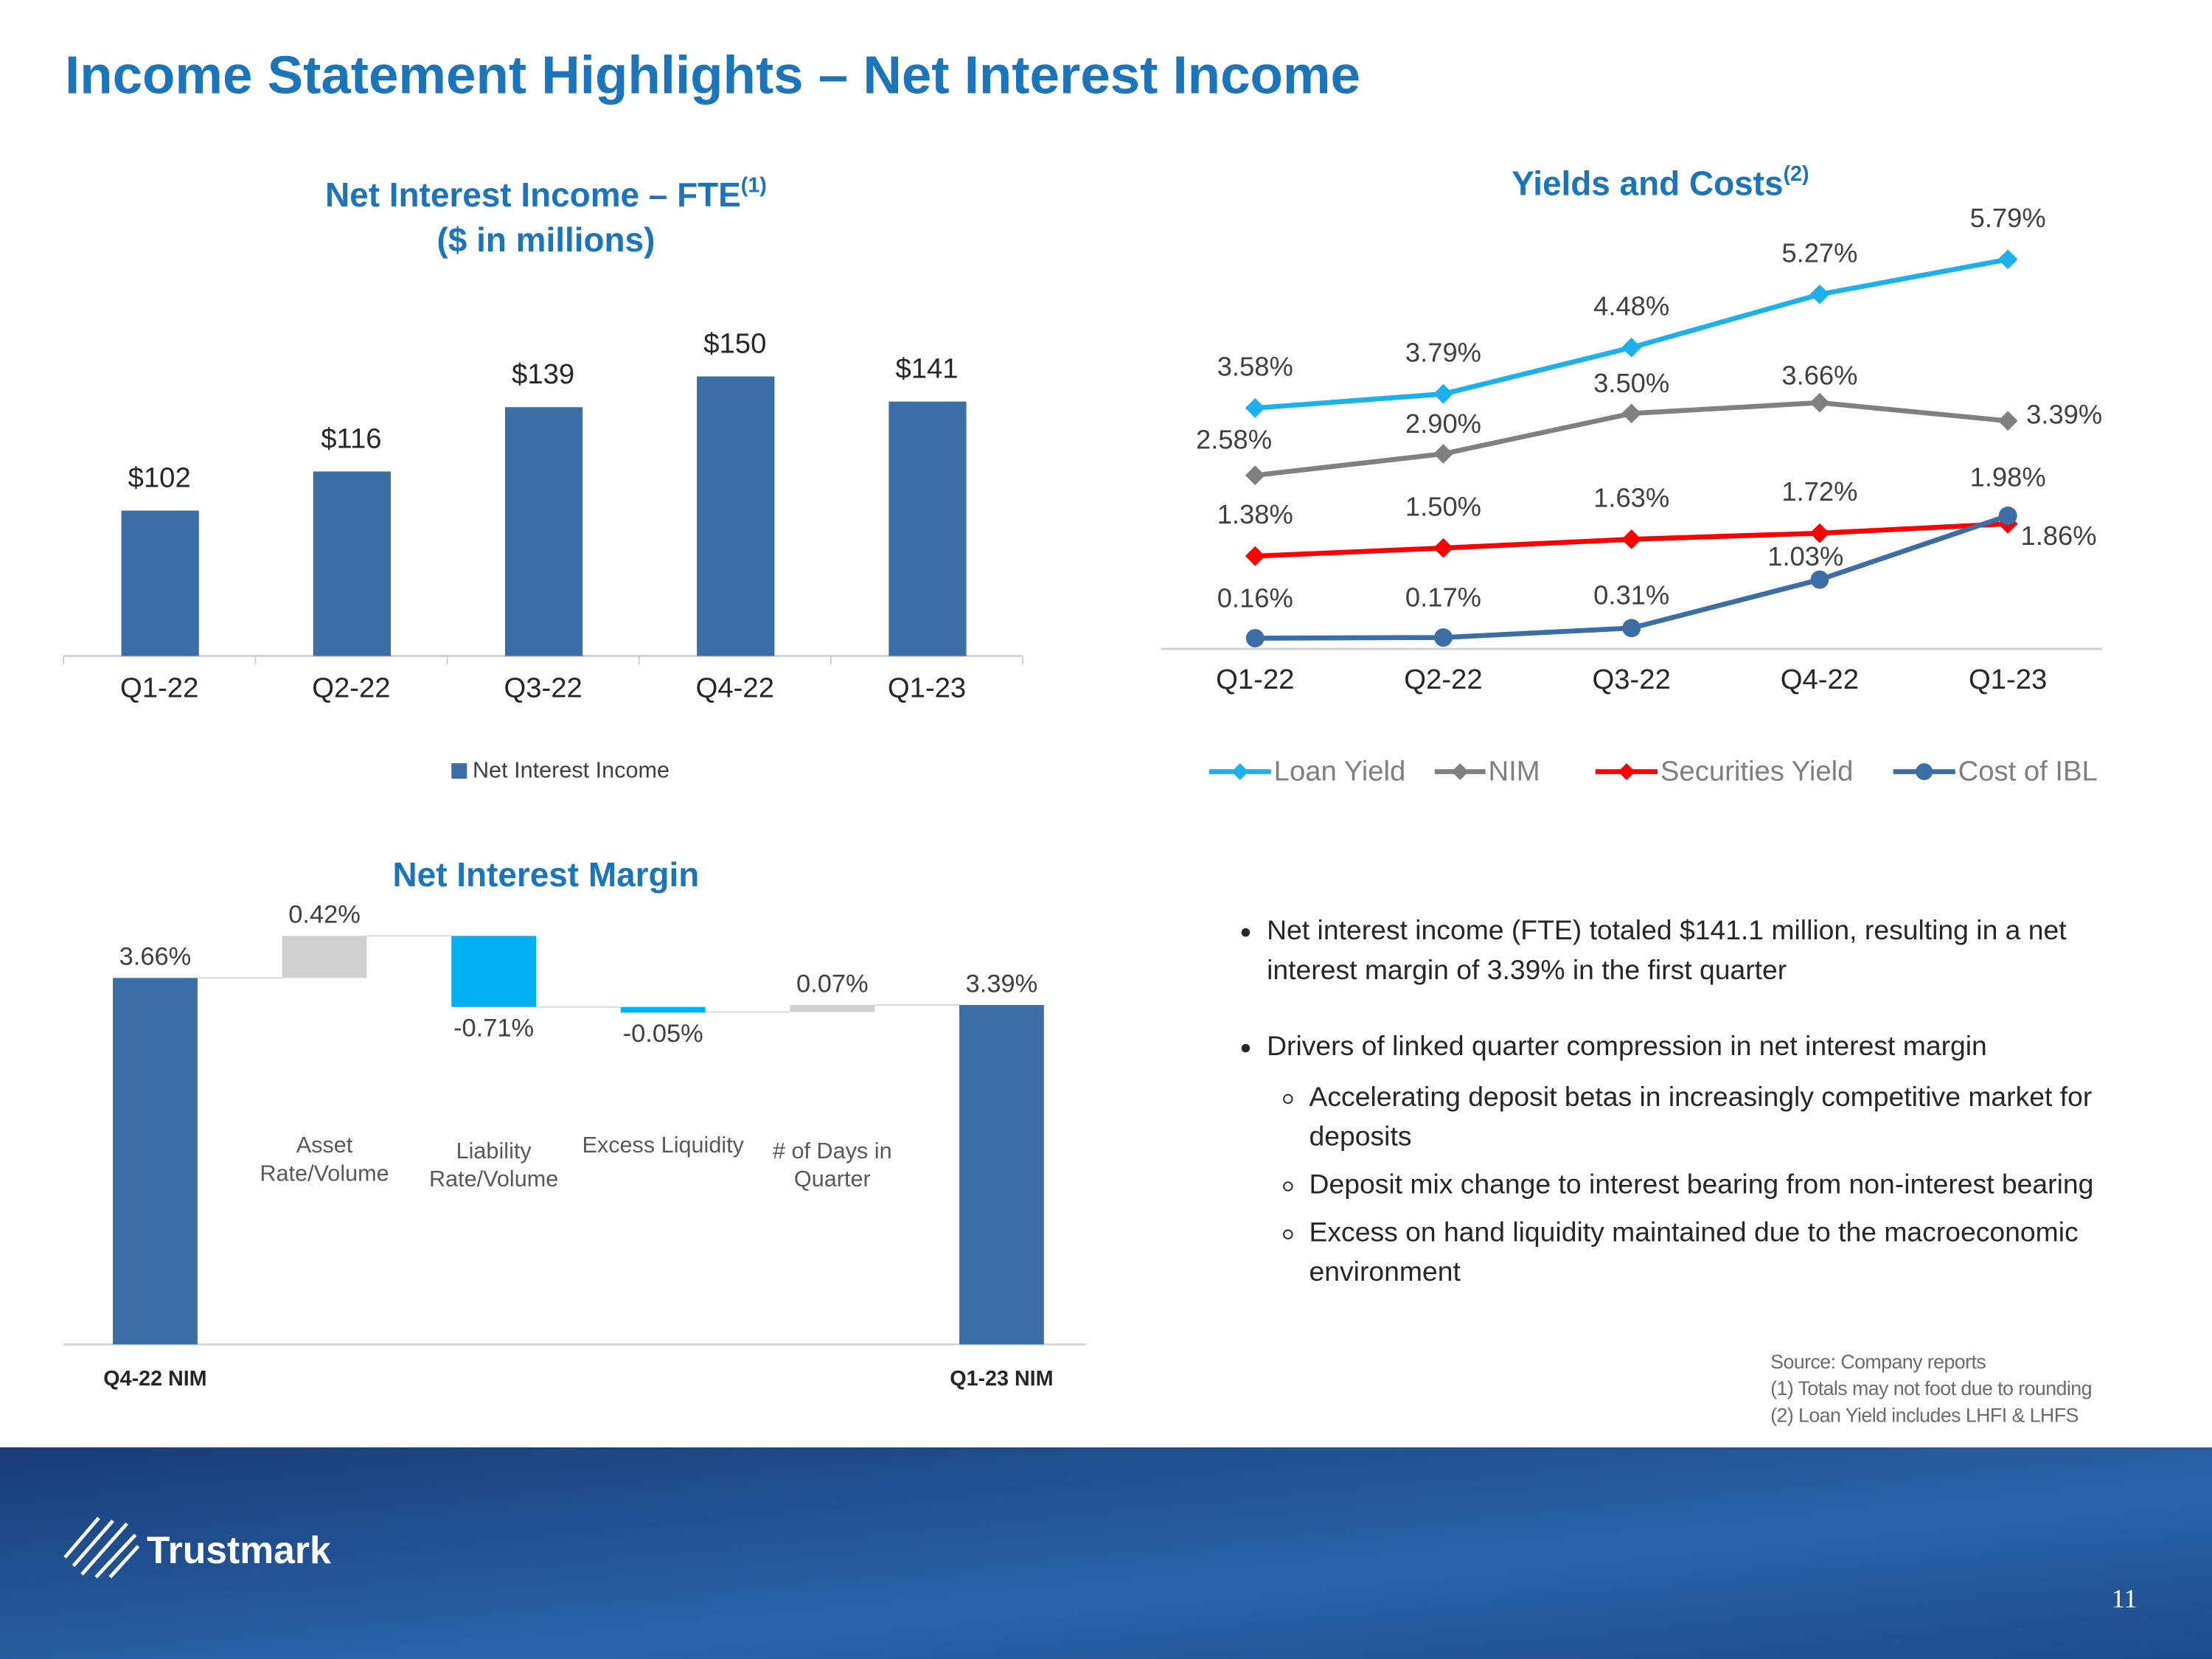  What do you see at coordinates (543, 374) in the screenshot?
I see `data-label: $139` at bounding box center [543, 374].